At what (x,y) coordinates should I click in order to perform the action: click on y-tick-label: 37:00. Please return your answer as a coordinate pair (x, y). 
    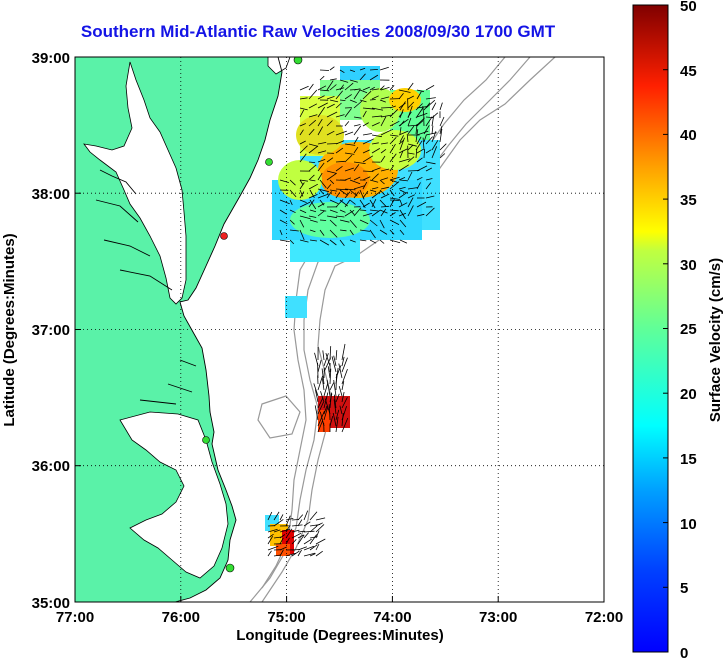
    Looking at the image, I should click on (51, 330).